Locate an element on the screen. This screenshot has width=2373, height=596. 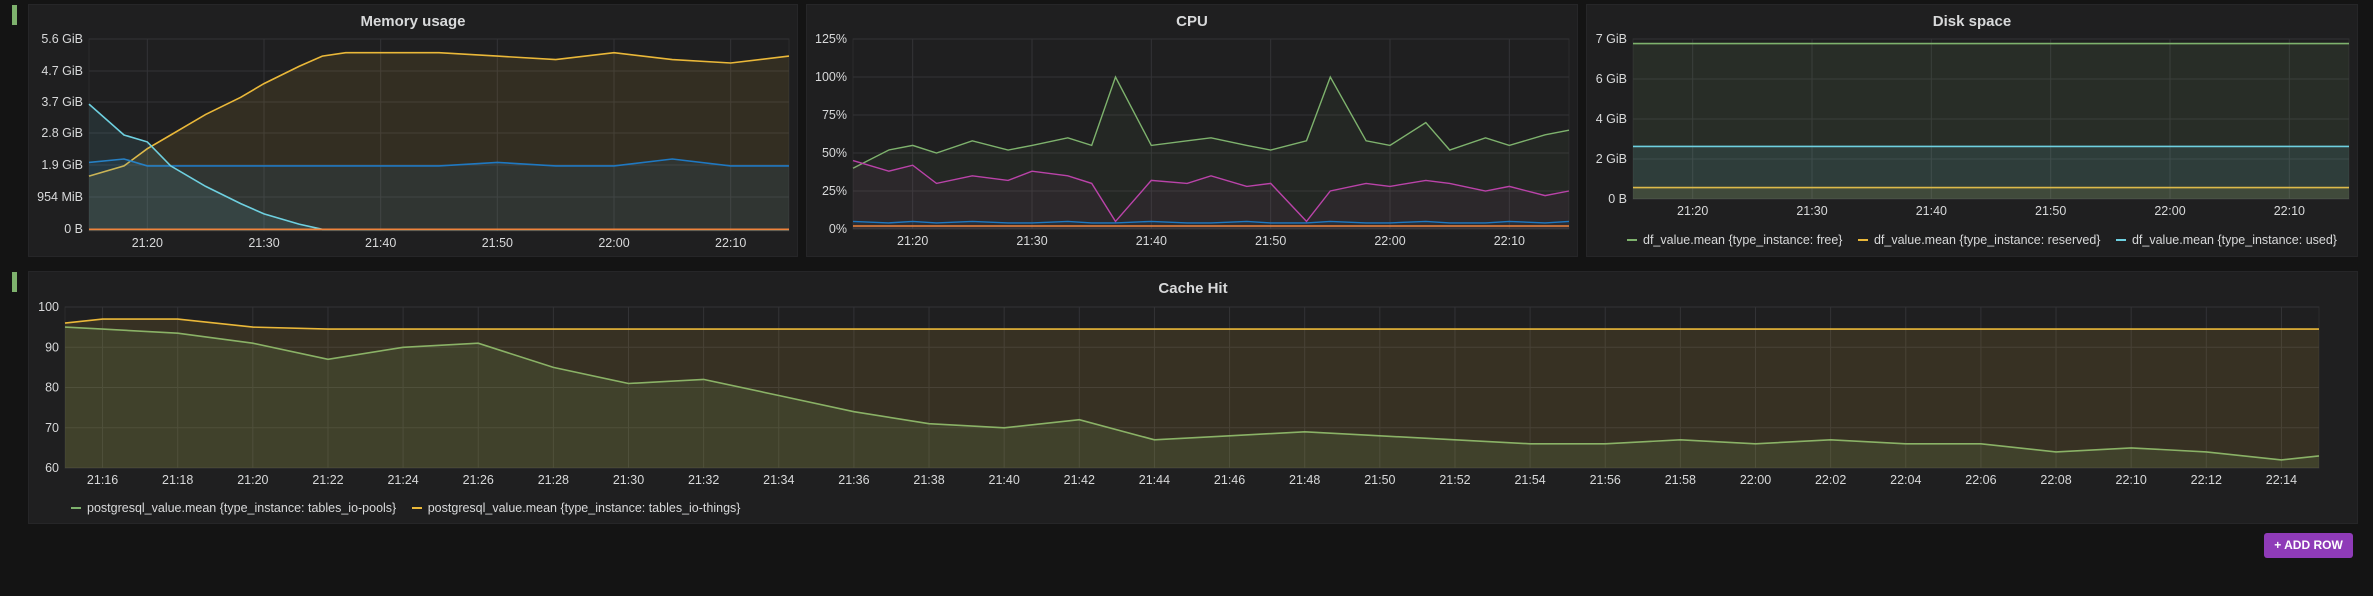
x-tick-label: 21:56 is located at coordinates (1605, 480).